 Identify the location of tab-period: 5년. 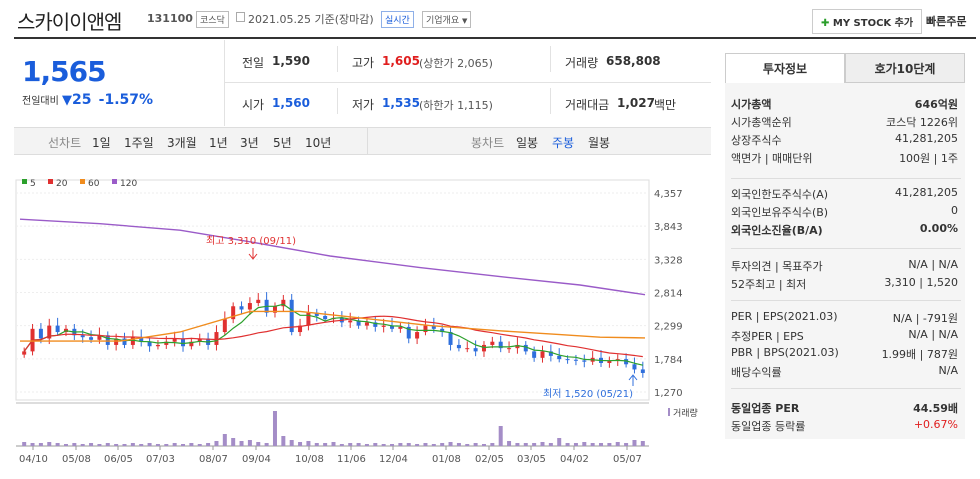
(282, 143).